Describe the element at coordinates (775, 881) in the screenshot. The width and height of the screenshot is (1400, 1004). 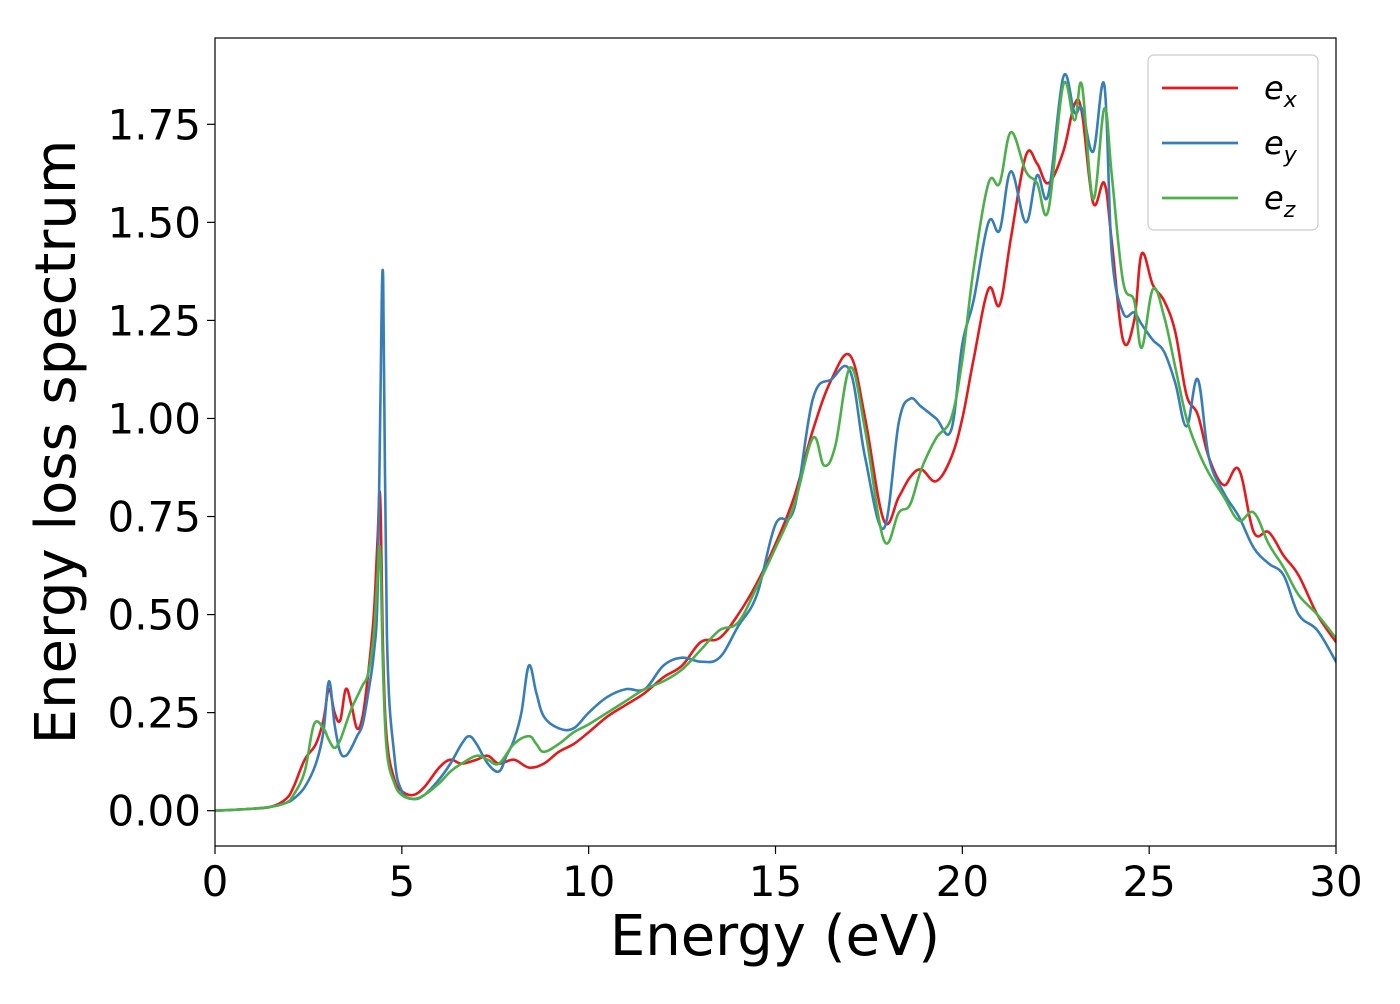
I see `x-tick-label: 15` at that location.